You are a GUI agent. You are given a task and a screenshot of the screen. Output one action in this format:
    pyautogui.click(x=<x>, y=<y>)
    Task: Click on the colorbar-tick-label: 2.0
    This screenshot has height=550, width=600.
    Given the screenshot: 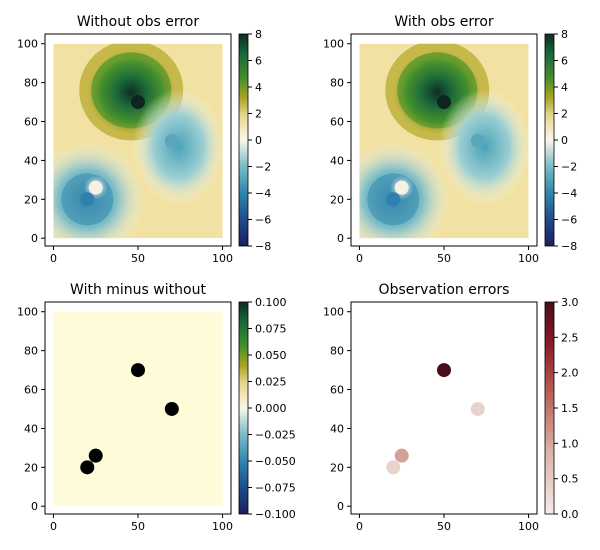 What is the action you would take?
    pyautogui.click(x=570, y=373)
    